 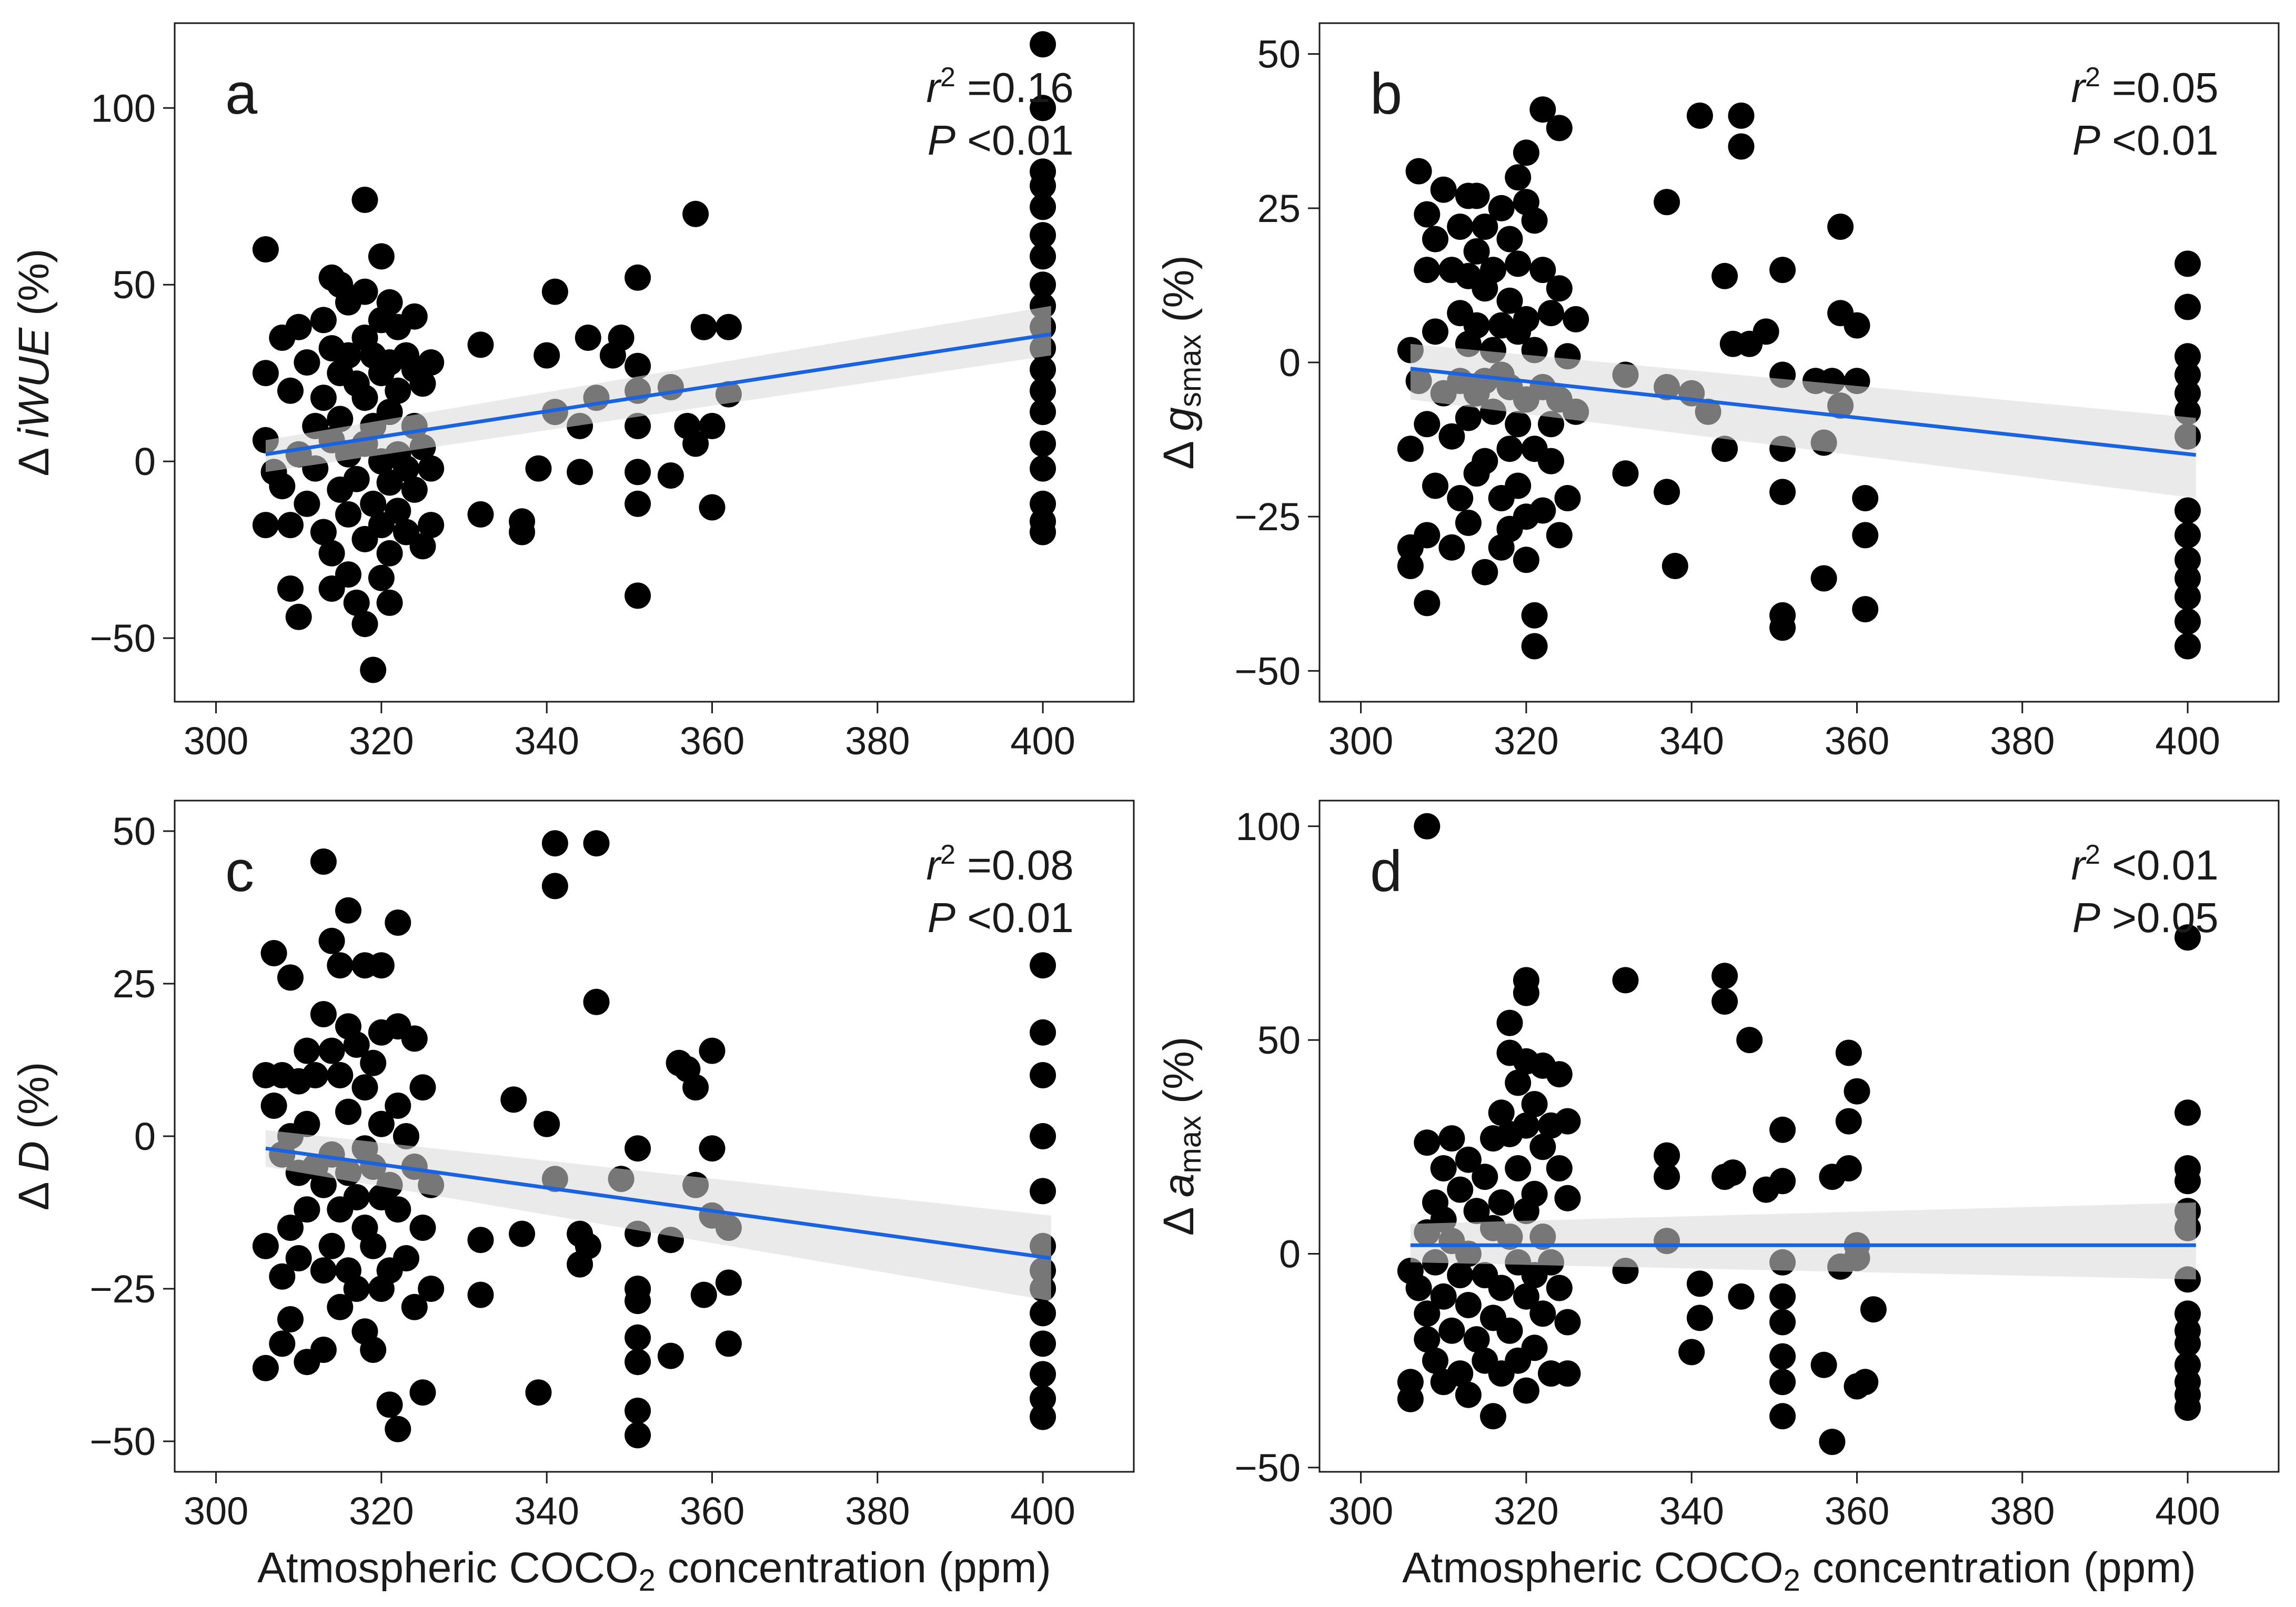 I want to click on panel-letter: b, so click(x=1386, y=94).